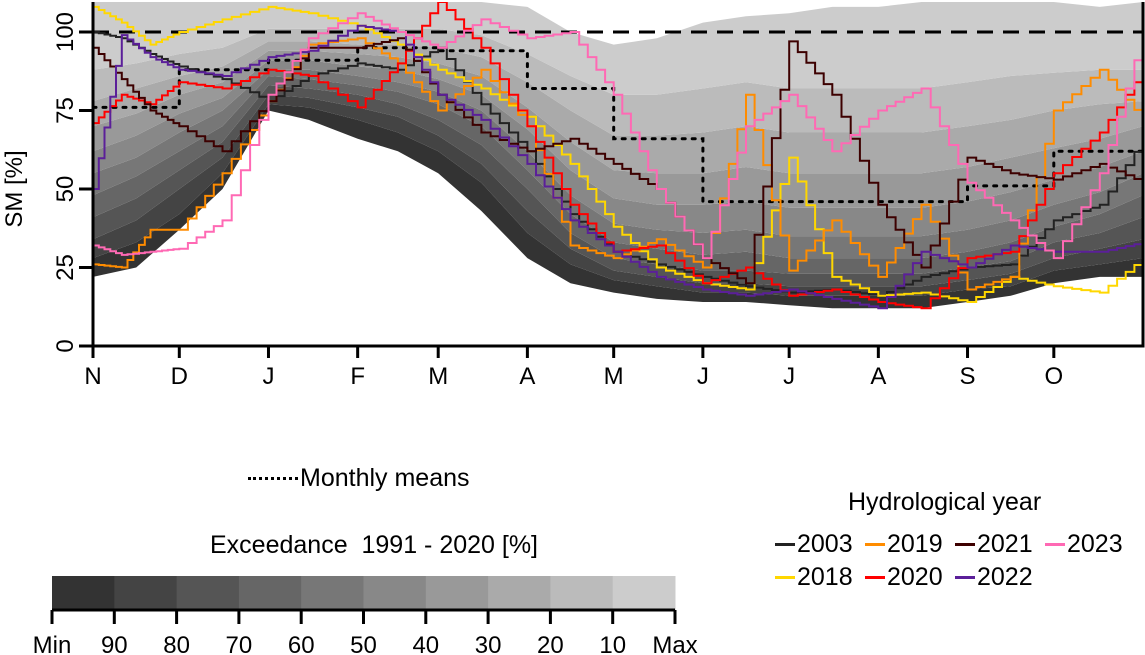 This screenshot has height=655, width=1145. Describe the element at coordinates (374, 545) in the screenshot. I see `exceedance-title: Exceedance 1991 - 2020 [%]` at that location.